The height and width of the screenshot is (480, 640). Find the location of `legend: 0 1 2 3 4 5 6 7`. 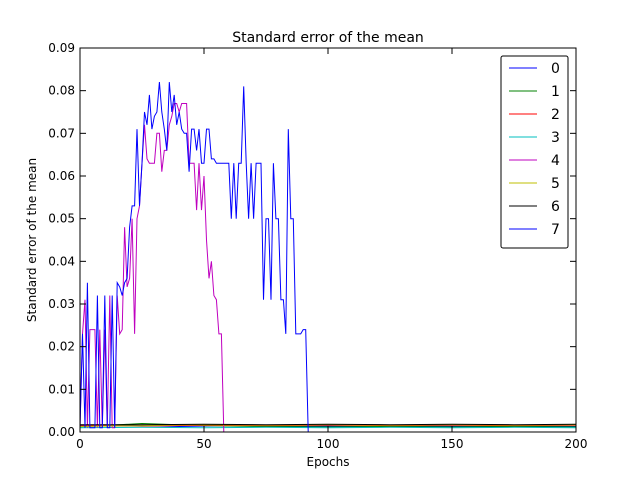

legend: 0 1 2 3 4 5 6 7 is located at coordinates (534, 152).